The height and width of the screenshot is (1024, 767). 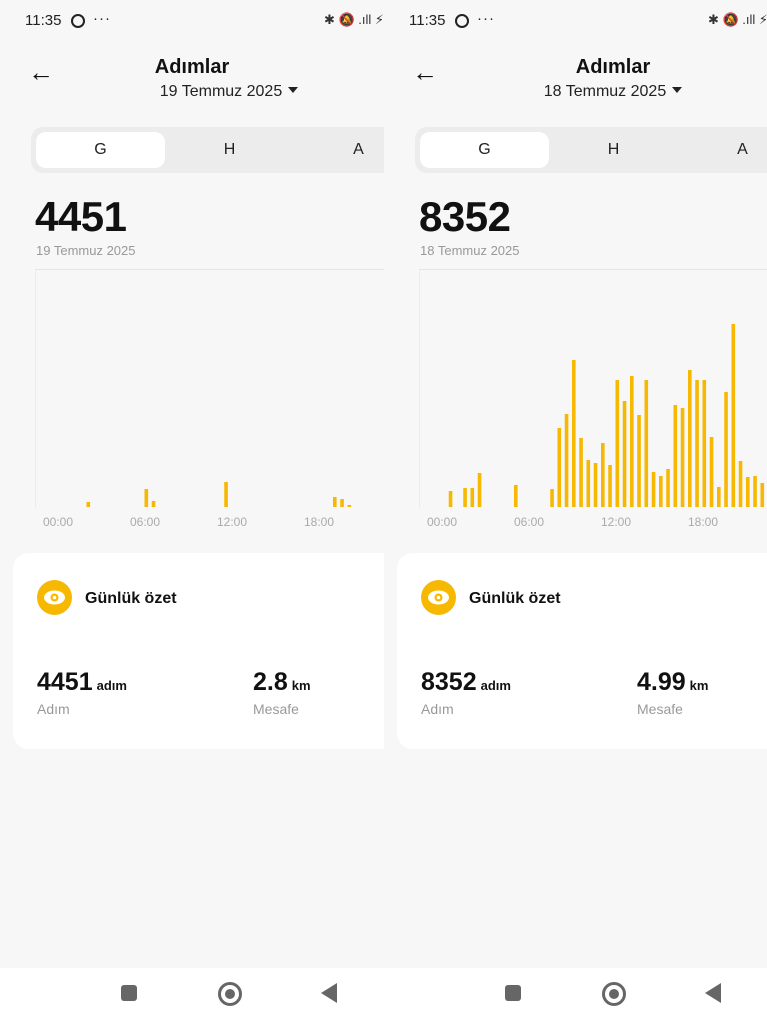 What do you see at coordinates (442, 522) in the screenshot?
I see `x-tick-label: 00:00` at bounding box center [442, 522].